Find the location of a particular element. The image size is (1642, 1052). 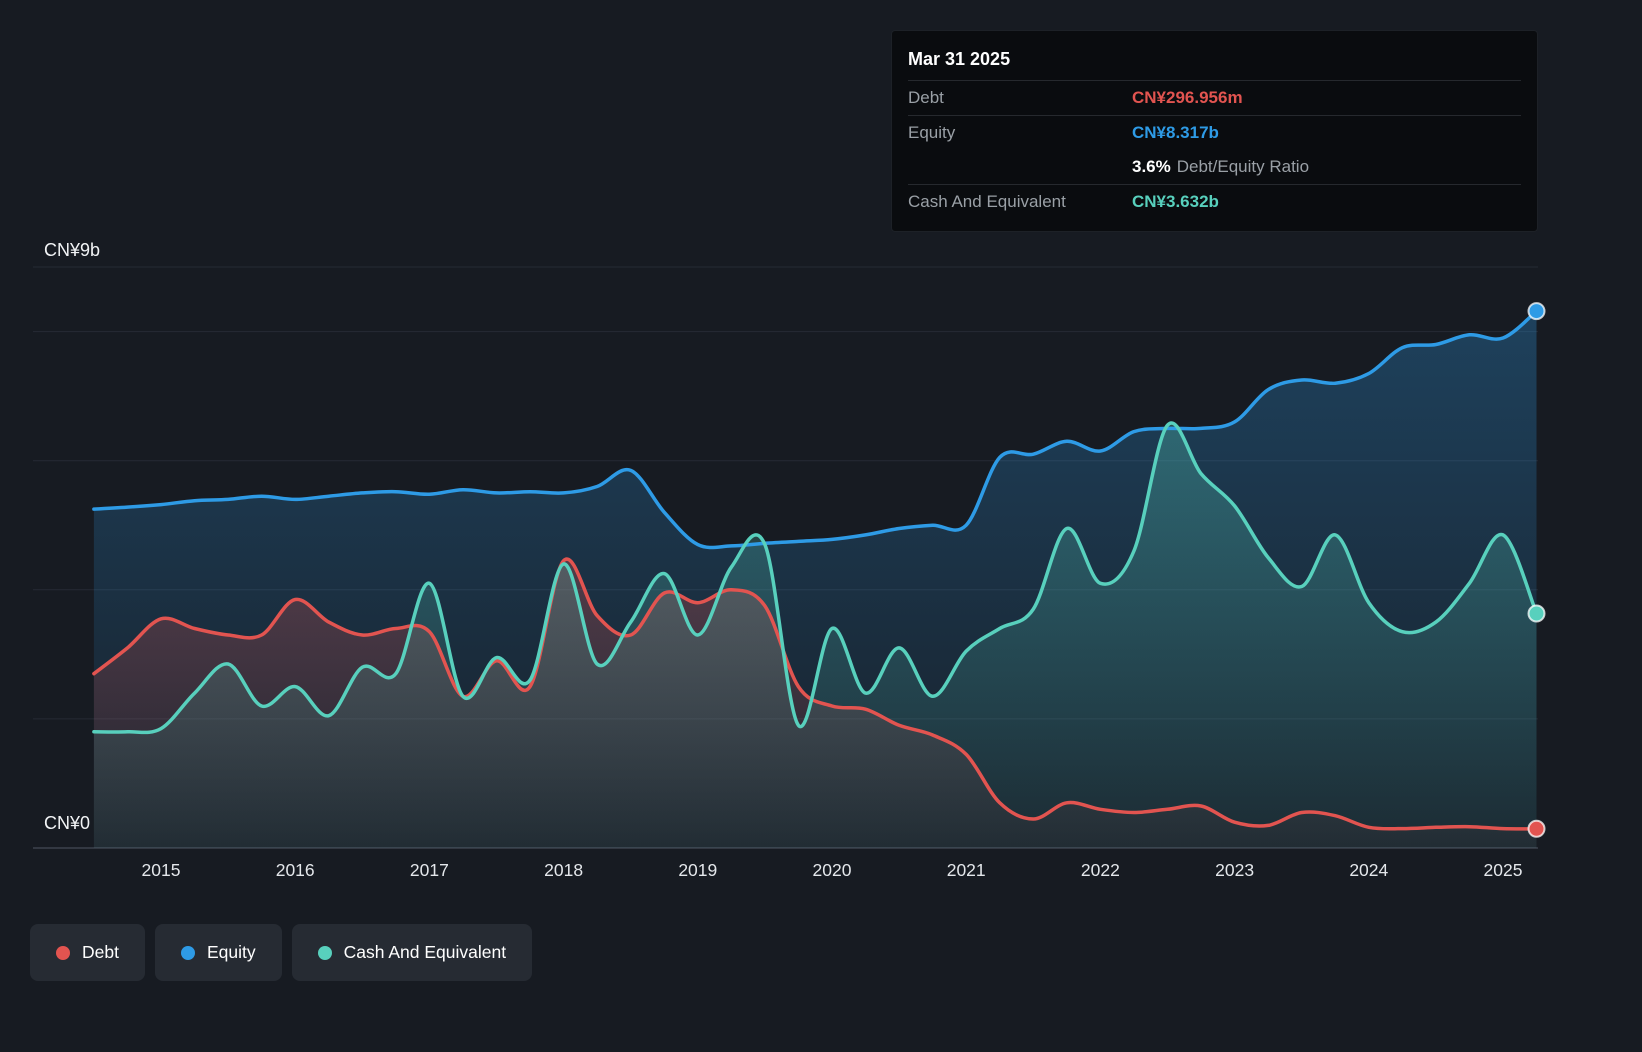

debt-end-dot is located at coordinates (1536, 828).